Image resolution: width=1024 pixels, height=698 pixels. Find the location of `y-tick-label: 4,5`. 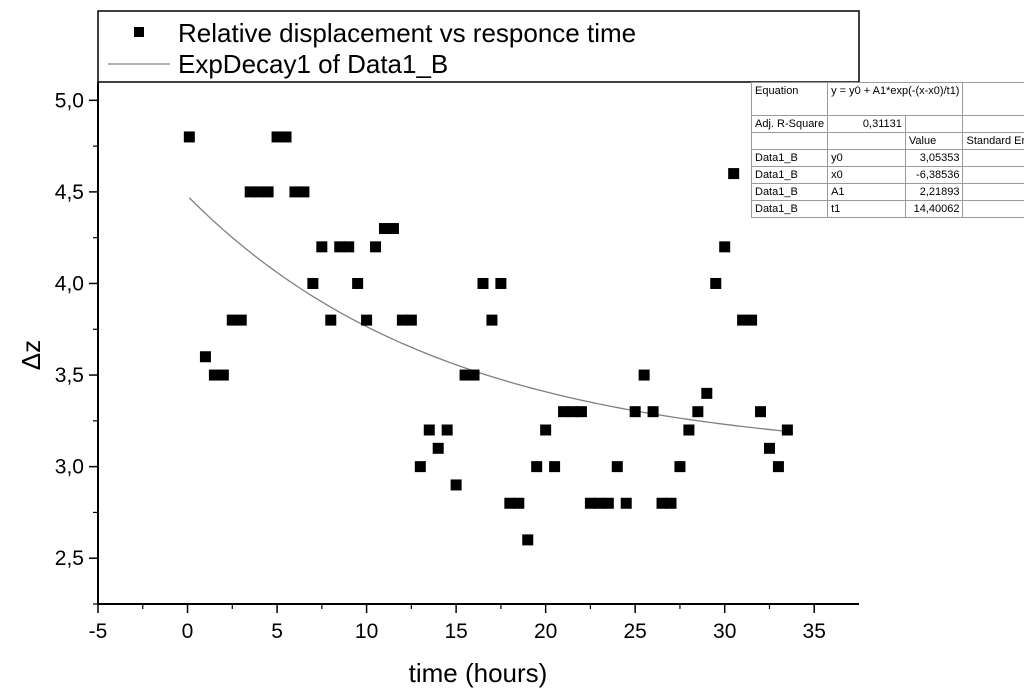

y-tick-label: 4,5 is located at coordinates (69, 192).